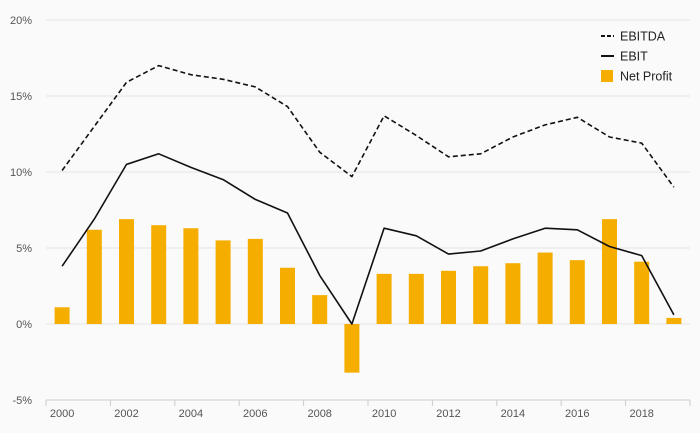 The image size is (700, 433). What do you see at coordinates (21, 97) in the screenshot?
I see `y-tick-label: 15%` at bounding box center [21, 97].